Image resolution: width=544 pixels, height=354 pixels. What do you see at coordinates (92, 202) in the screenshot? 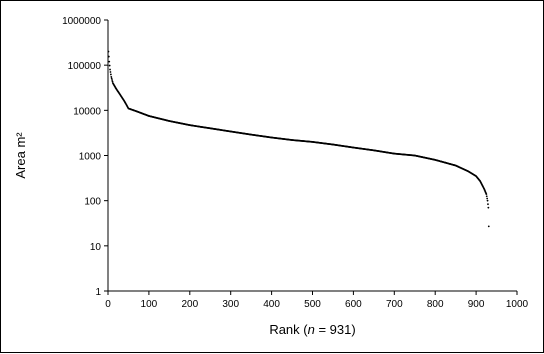
I see `y-tick-label: 100` at bounding box center [92, 202].